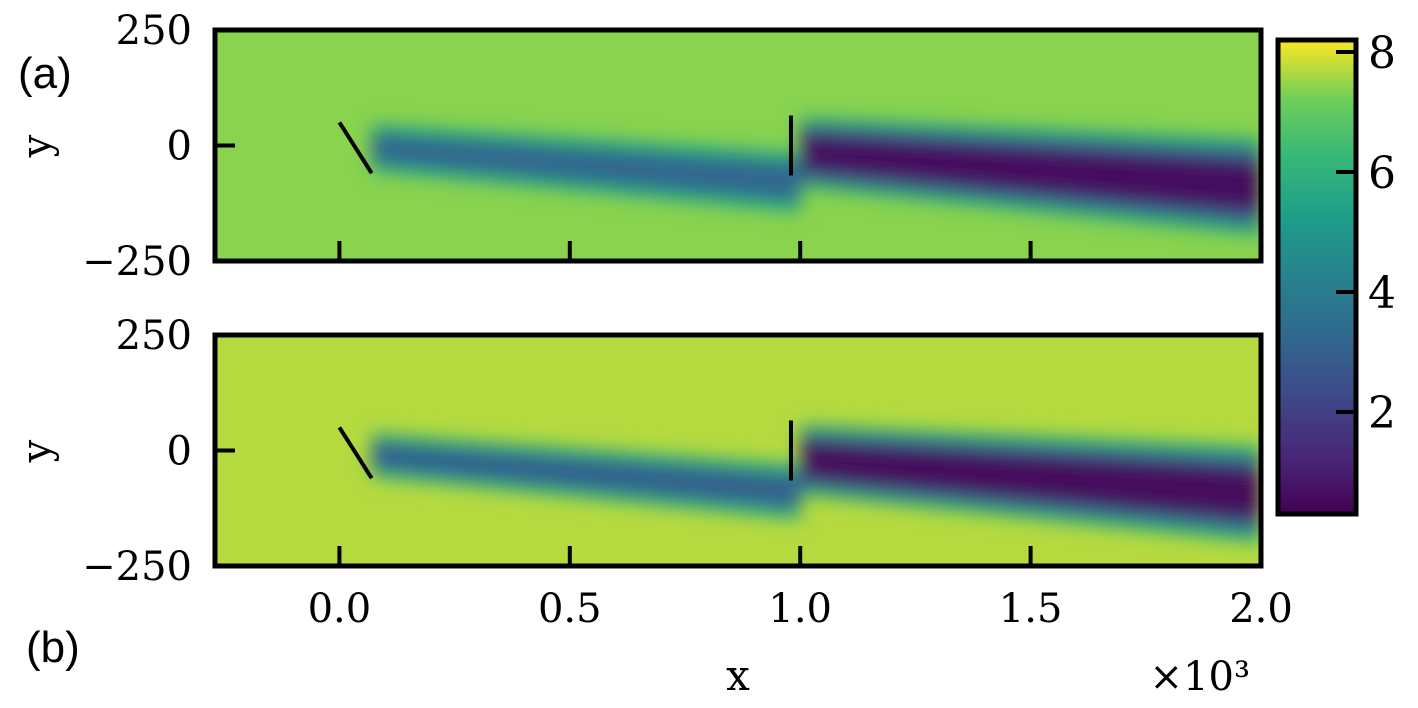 This screenshot has width=1418, height=708. I want to click on colorbar-frame, so click(1317, 277).